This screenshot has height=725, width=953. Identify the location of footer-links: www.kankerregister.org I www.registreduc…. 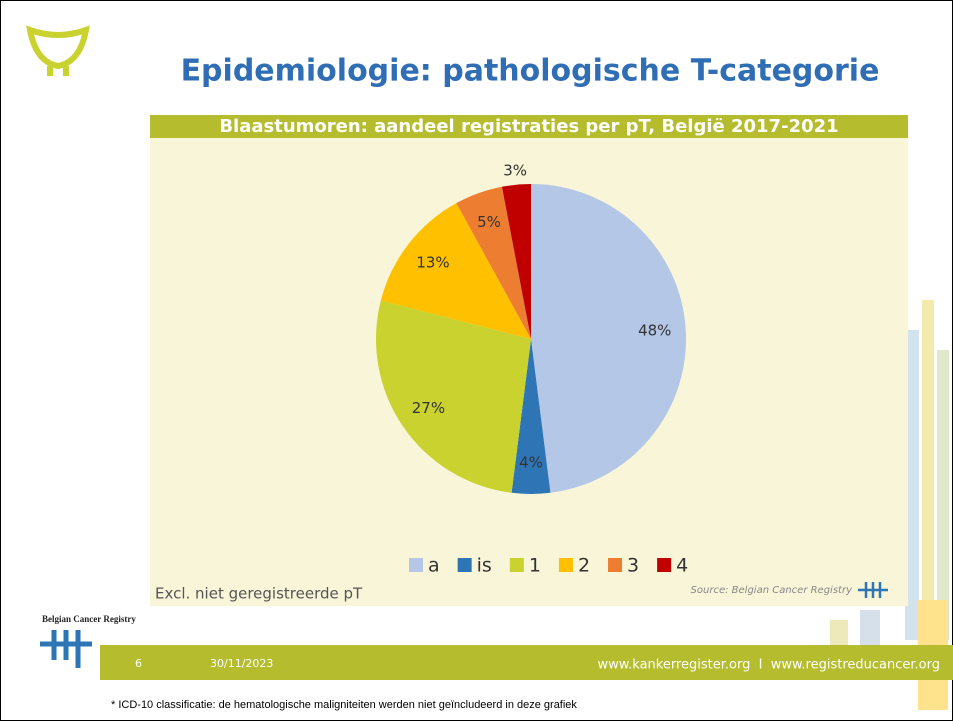
(768, 665).